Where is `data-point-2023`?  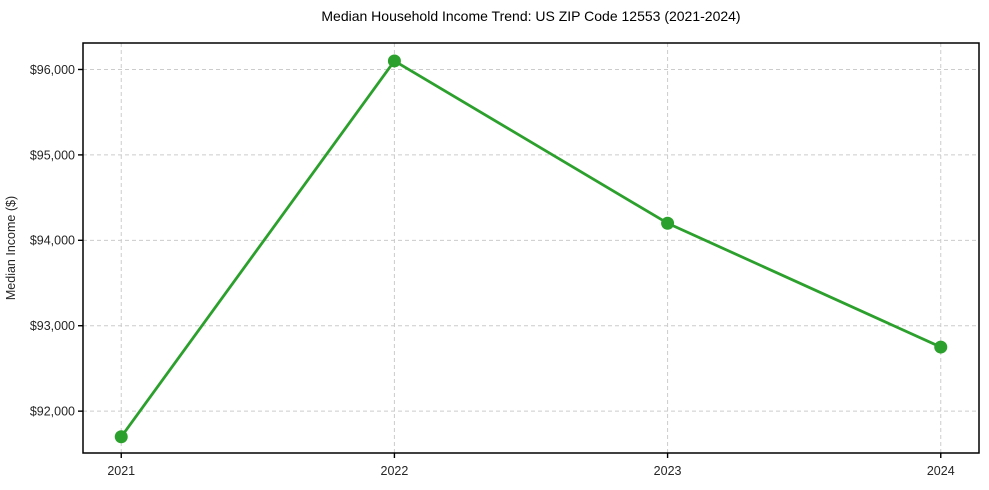 data-point-2023 is located at coordinates (668, 223).